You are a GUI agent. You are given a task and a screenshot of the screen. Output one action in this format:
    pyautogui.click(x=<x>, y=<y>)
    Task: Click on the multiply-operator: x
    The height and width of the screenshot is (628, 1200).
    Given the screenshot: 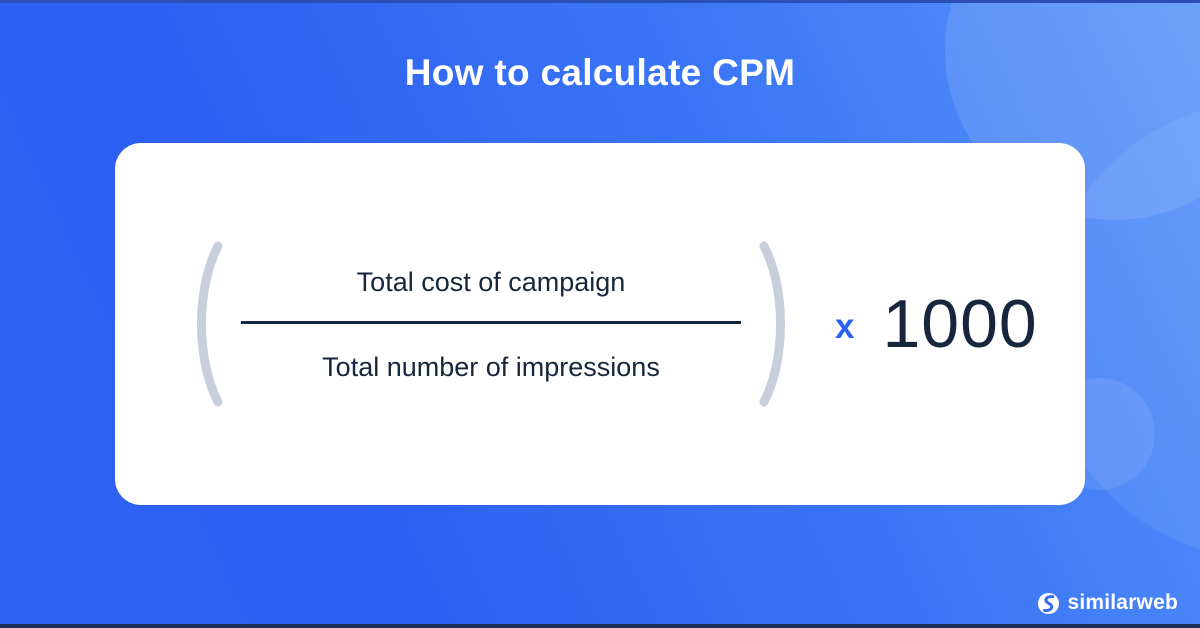 What is the action you would take?
    pyautogui.click(x=845, y=326)
    